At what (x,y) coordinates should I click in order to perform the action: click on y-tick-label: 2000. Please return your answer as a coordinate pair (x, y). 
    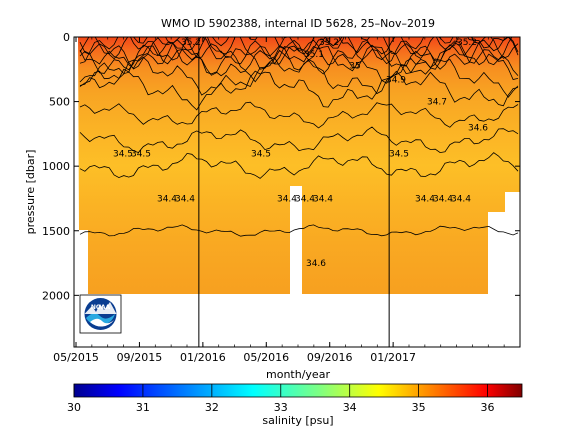
    Looking at the image, I should click on (56, 295).